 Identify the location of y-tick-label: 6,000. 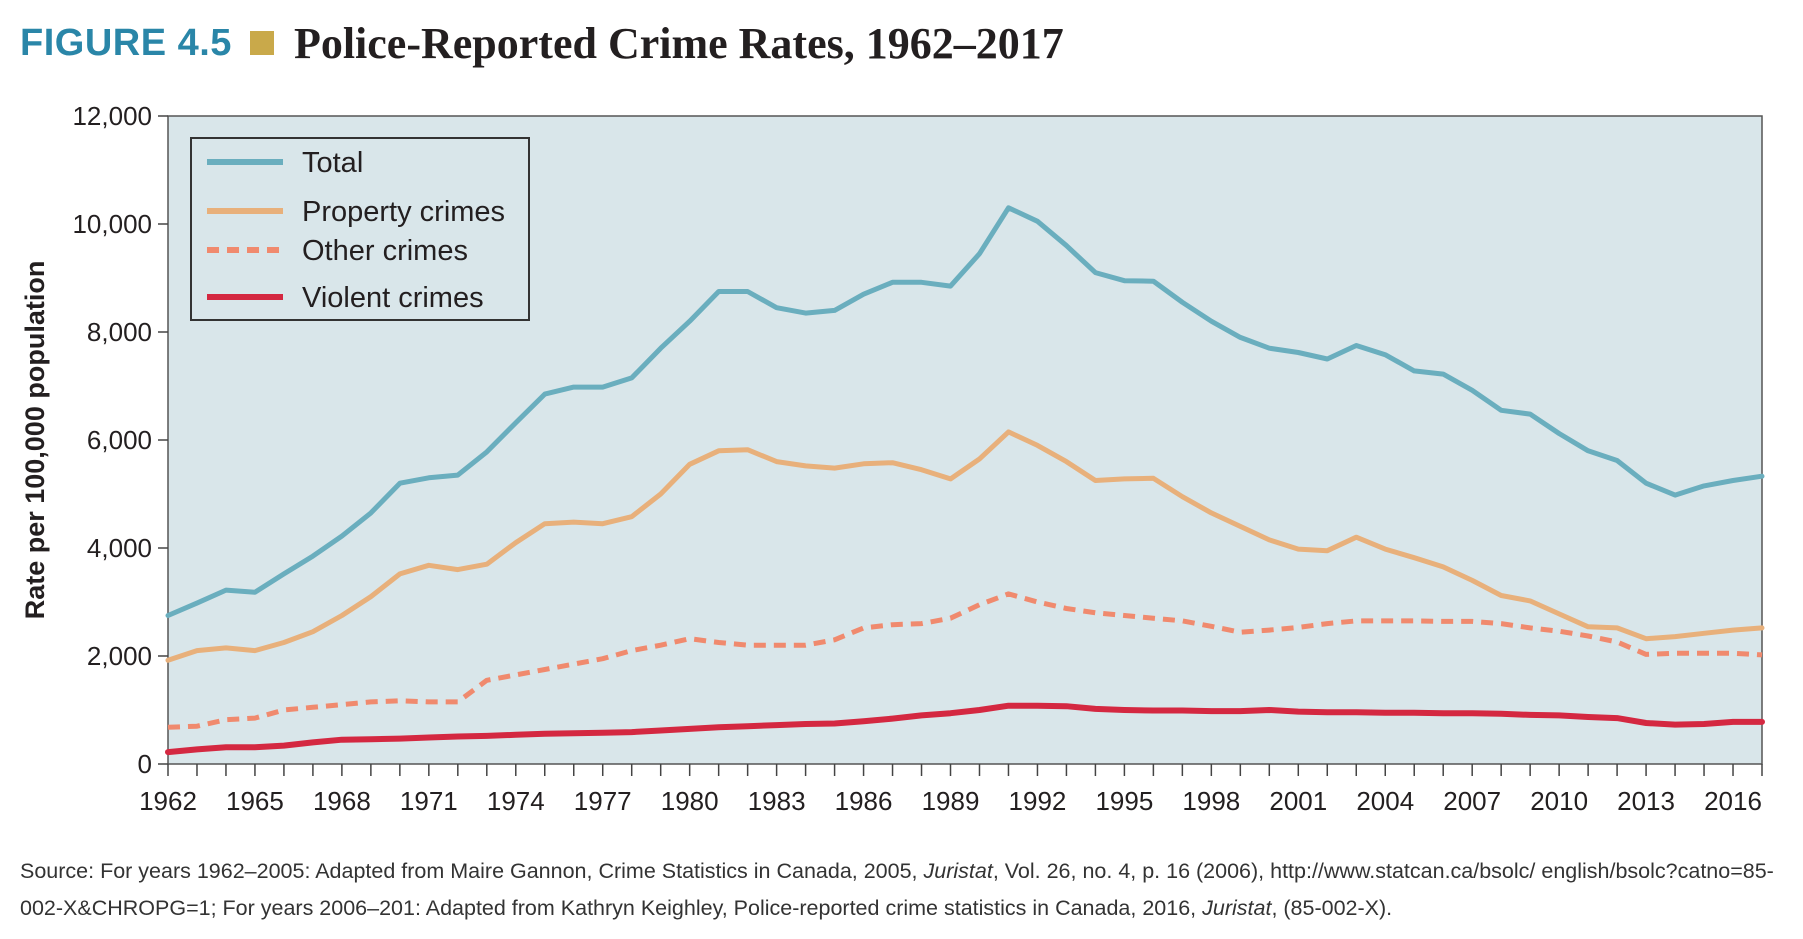
(119, 440).